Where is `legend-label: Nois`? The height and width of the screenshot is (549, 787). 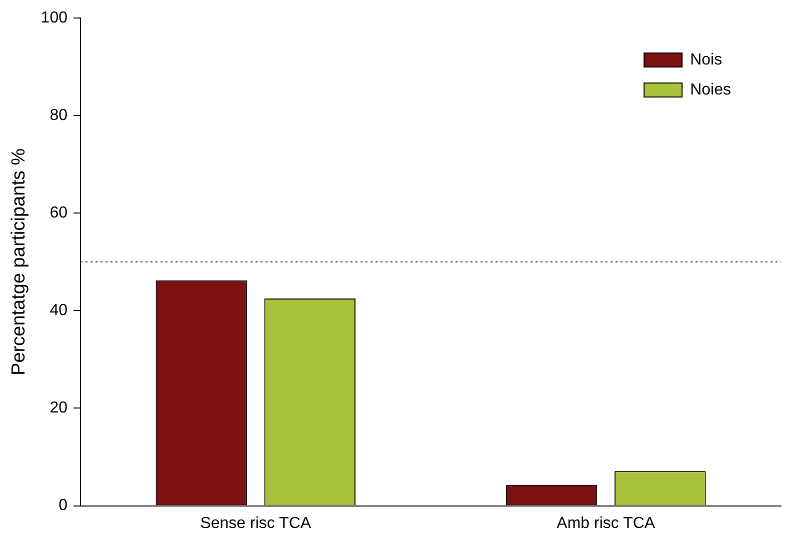
legend-label: Nois is located at coordinates (706, 59).